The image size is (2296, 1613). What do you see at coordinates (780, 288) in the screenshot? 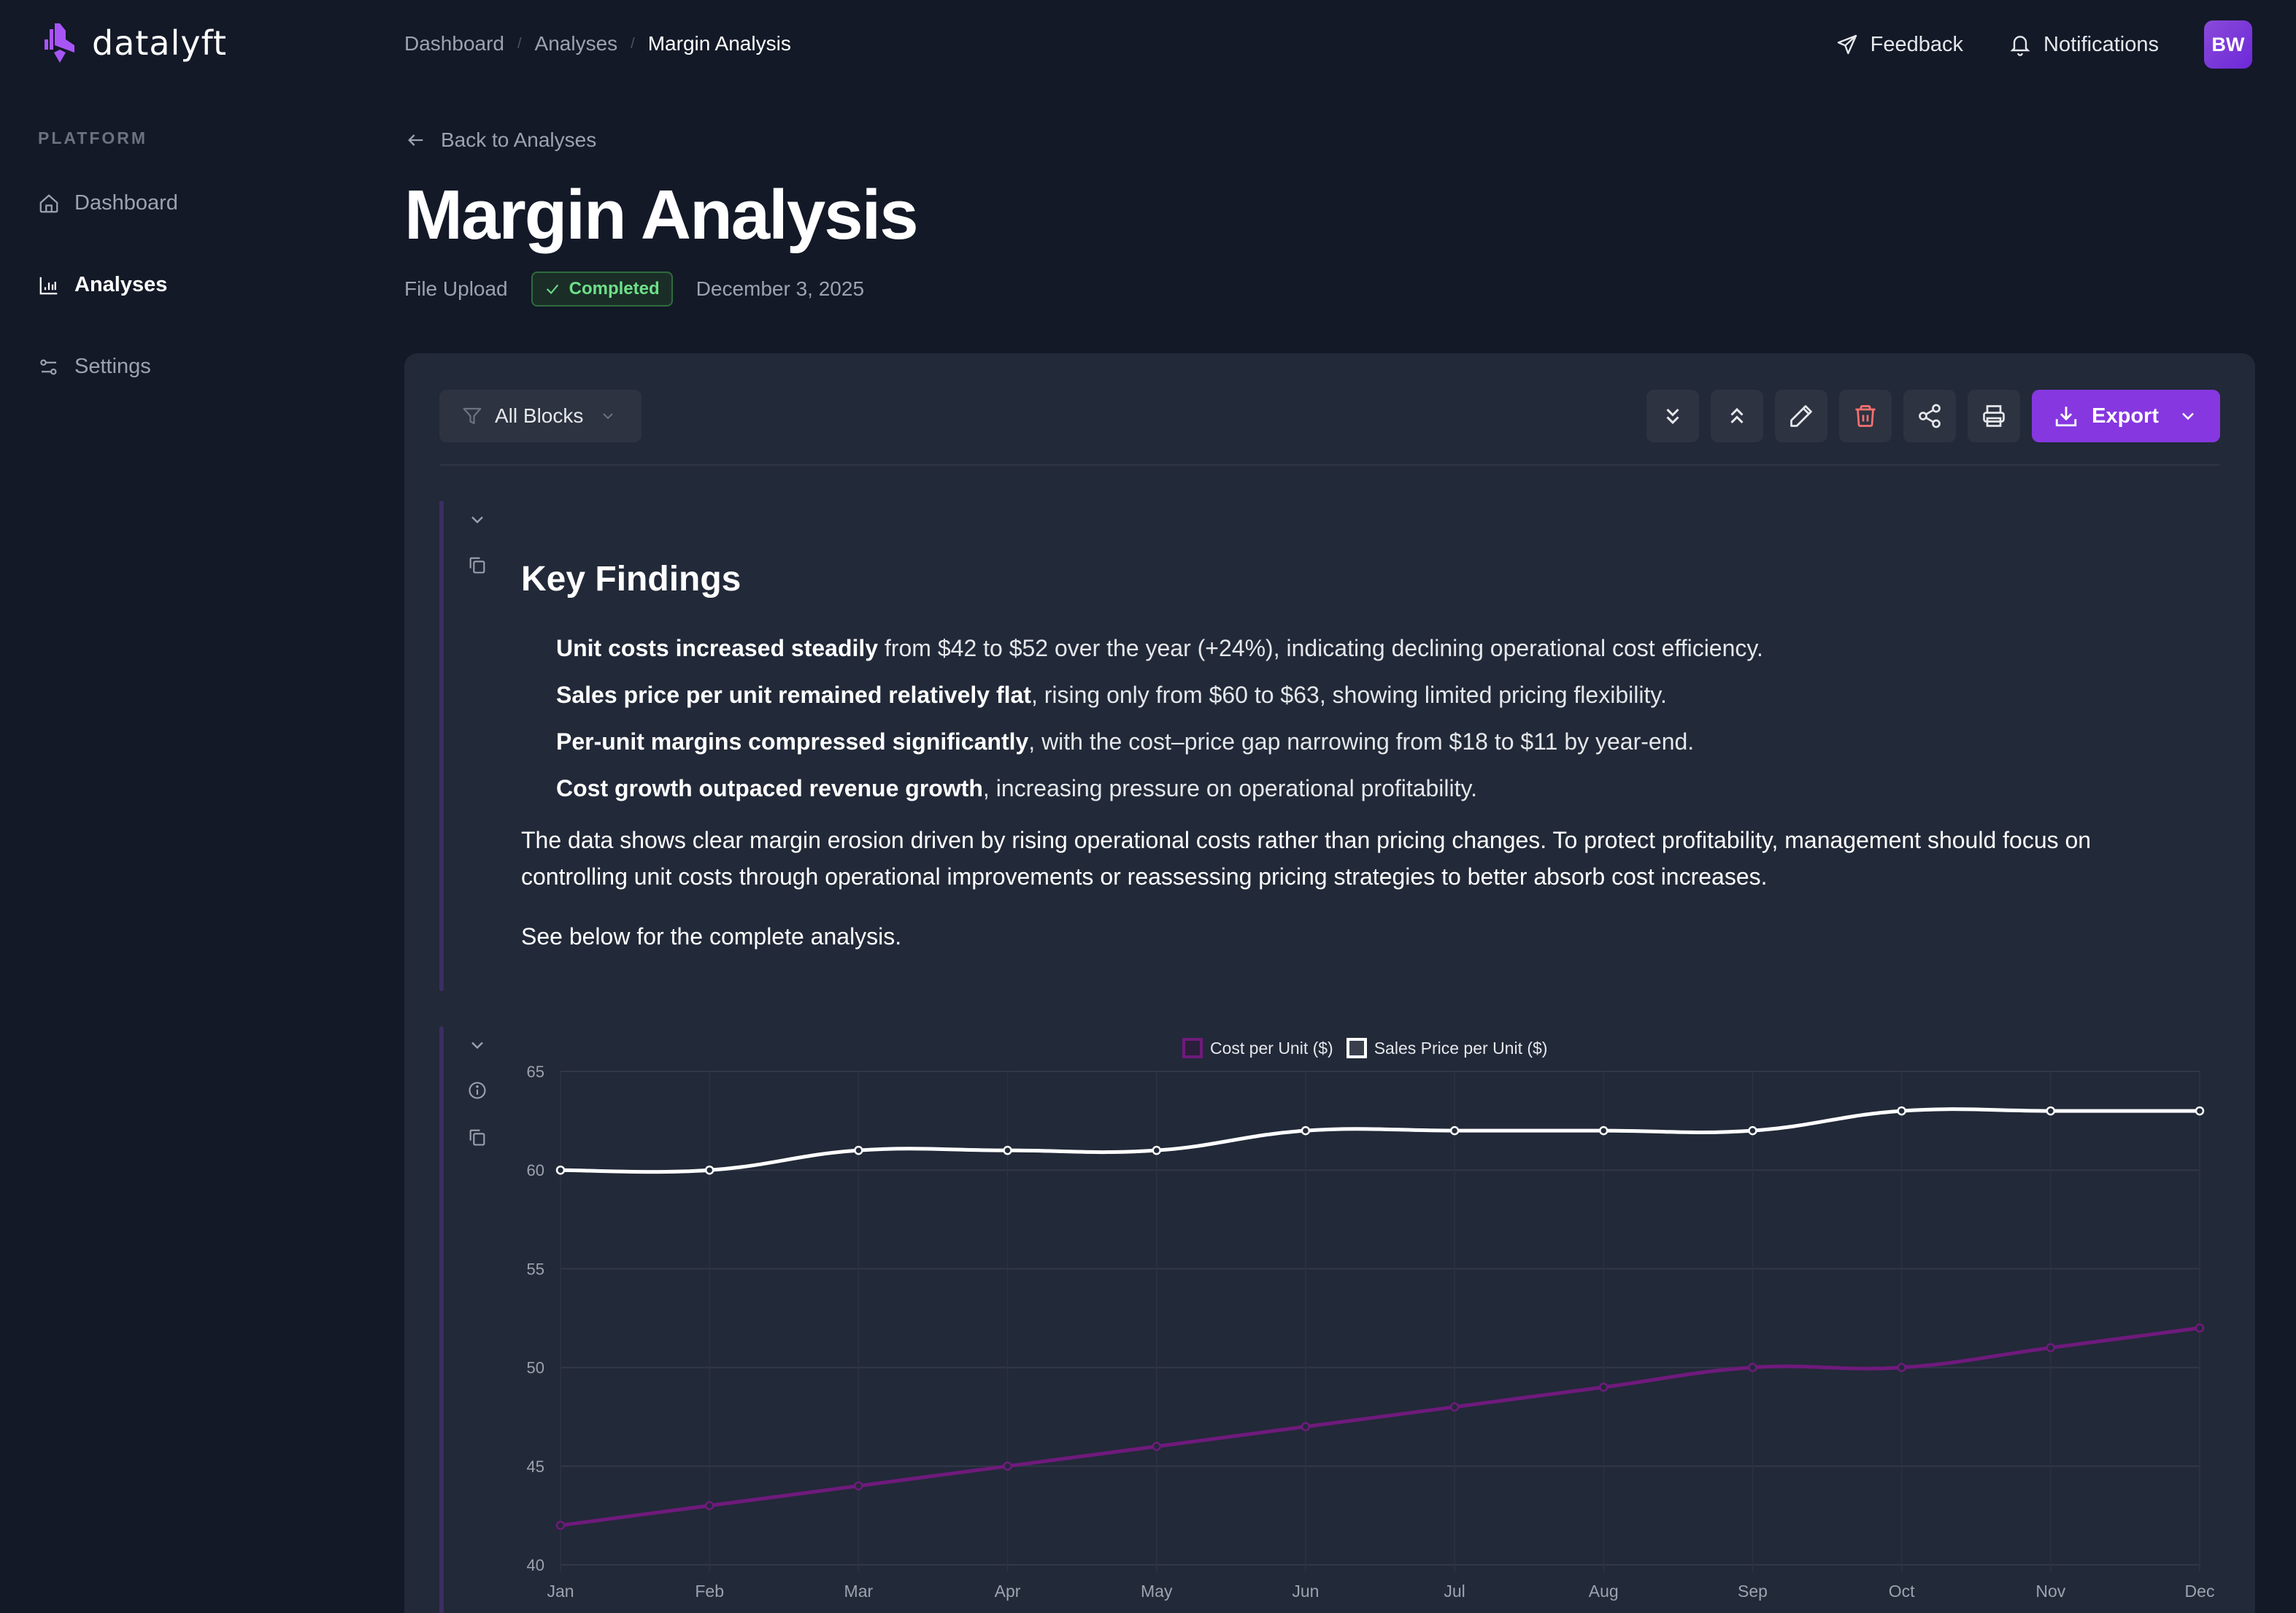
I see `date-label: December 3, 2025` at bounding box center [780, 288].